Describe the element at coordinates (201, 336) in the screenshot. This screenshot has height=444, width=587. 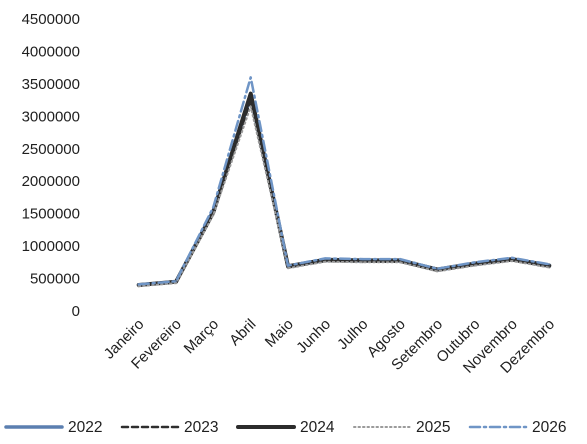
I see `x-category-label: Março` at that location.